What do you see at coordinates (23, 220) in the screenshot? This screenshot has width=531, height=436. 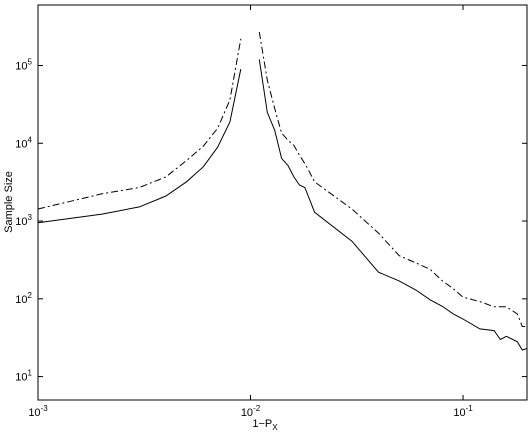 I see `y-tick-label: 10³` at bounding box center [23, 220].